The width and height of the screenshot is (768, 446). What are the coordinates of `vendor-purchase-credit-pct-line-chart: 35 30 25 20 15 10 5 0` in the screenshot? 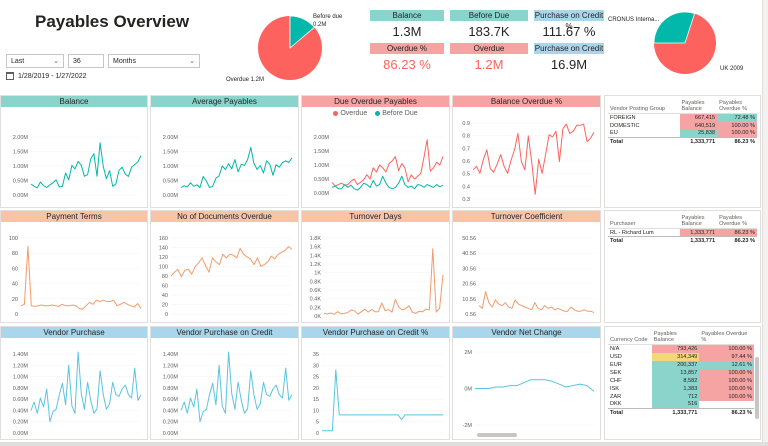 It's located at (378, 394).